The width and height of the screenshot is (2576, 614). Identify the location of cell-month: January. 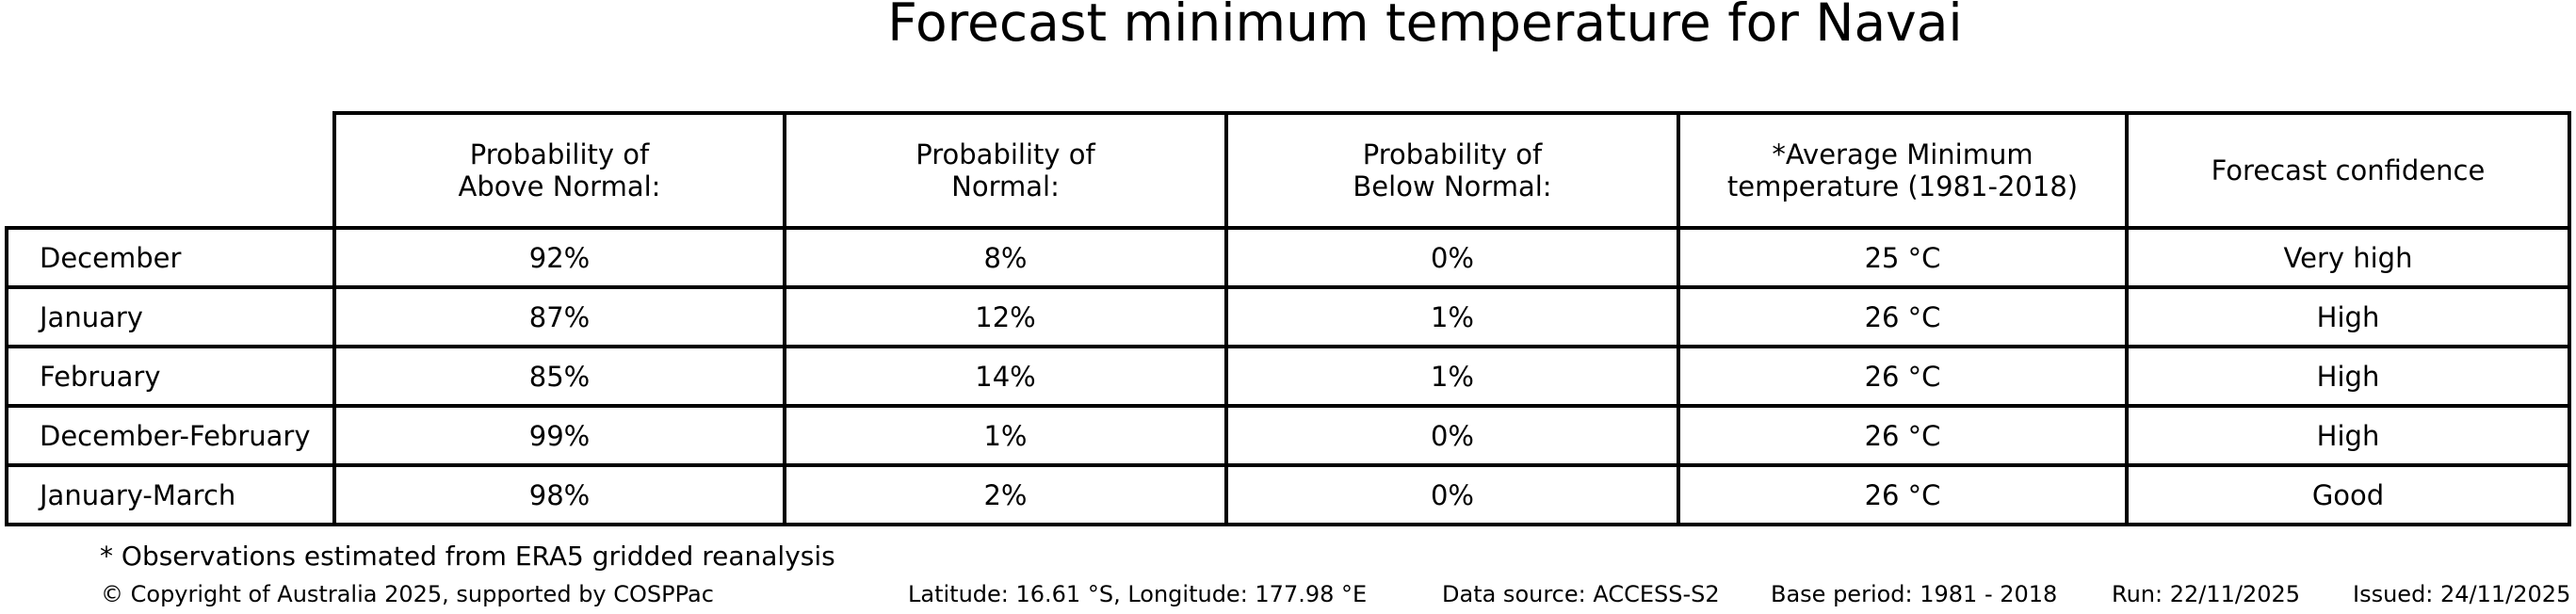
(170, 316).